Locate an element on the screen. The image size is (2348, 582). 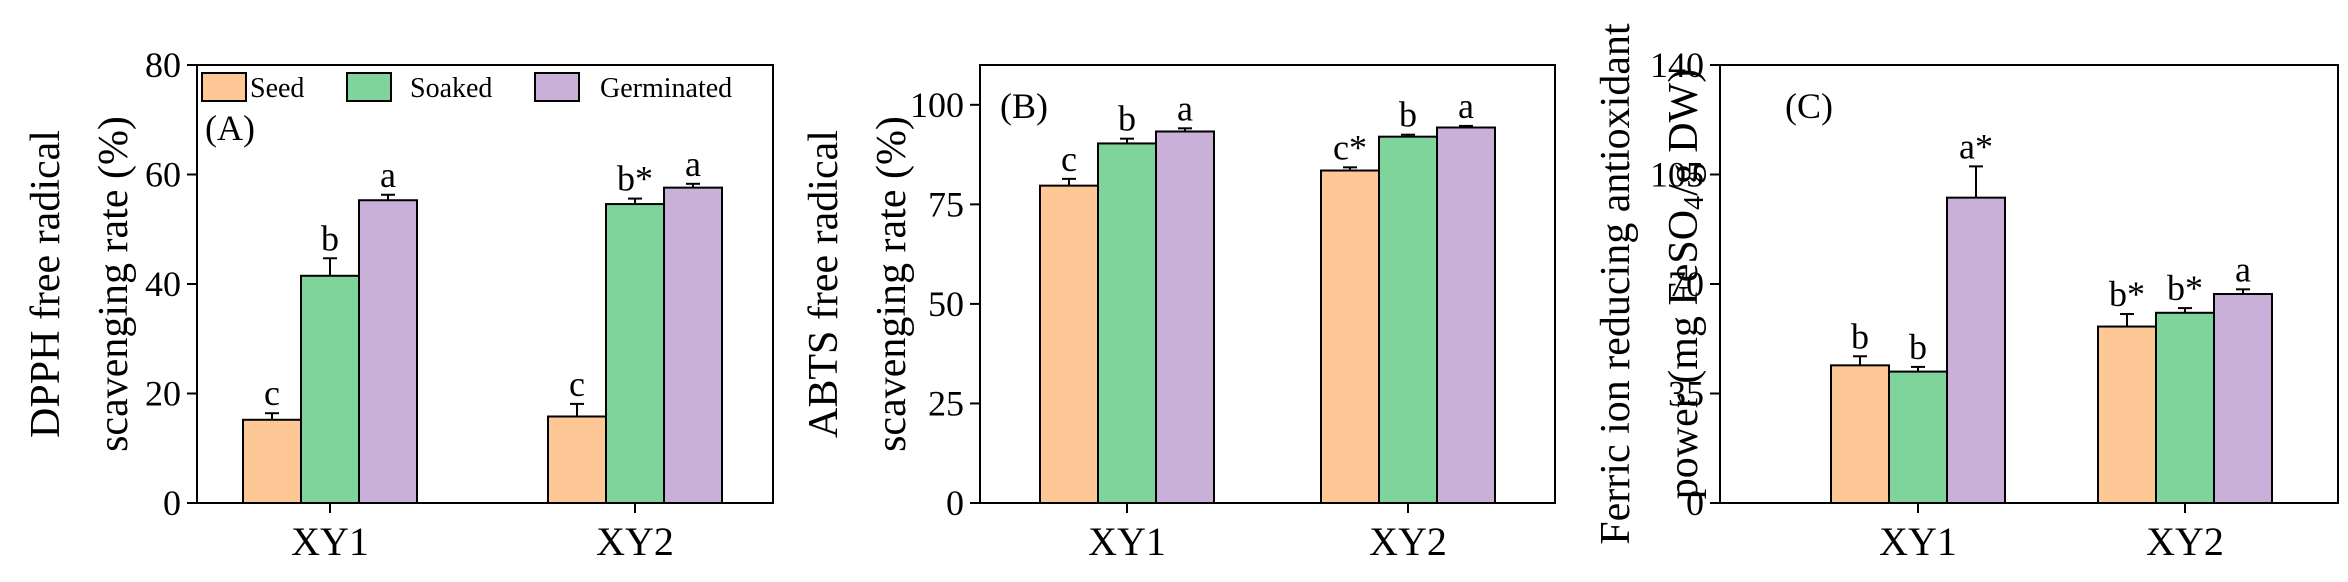
y-axis-label-line1: DPPH free radical is located at coordinates (46, 284).